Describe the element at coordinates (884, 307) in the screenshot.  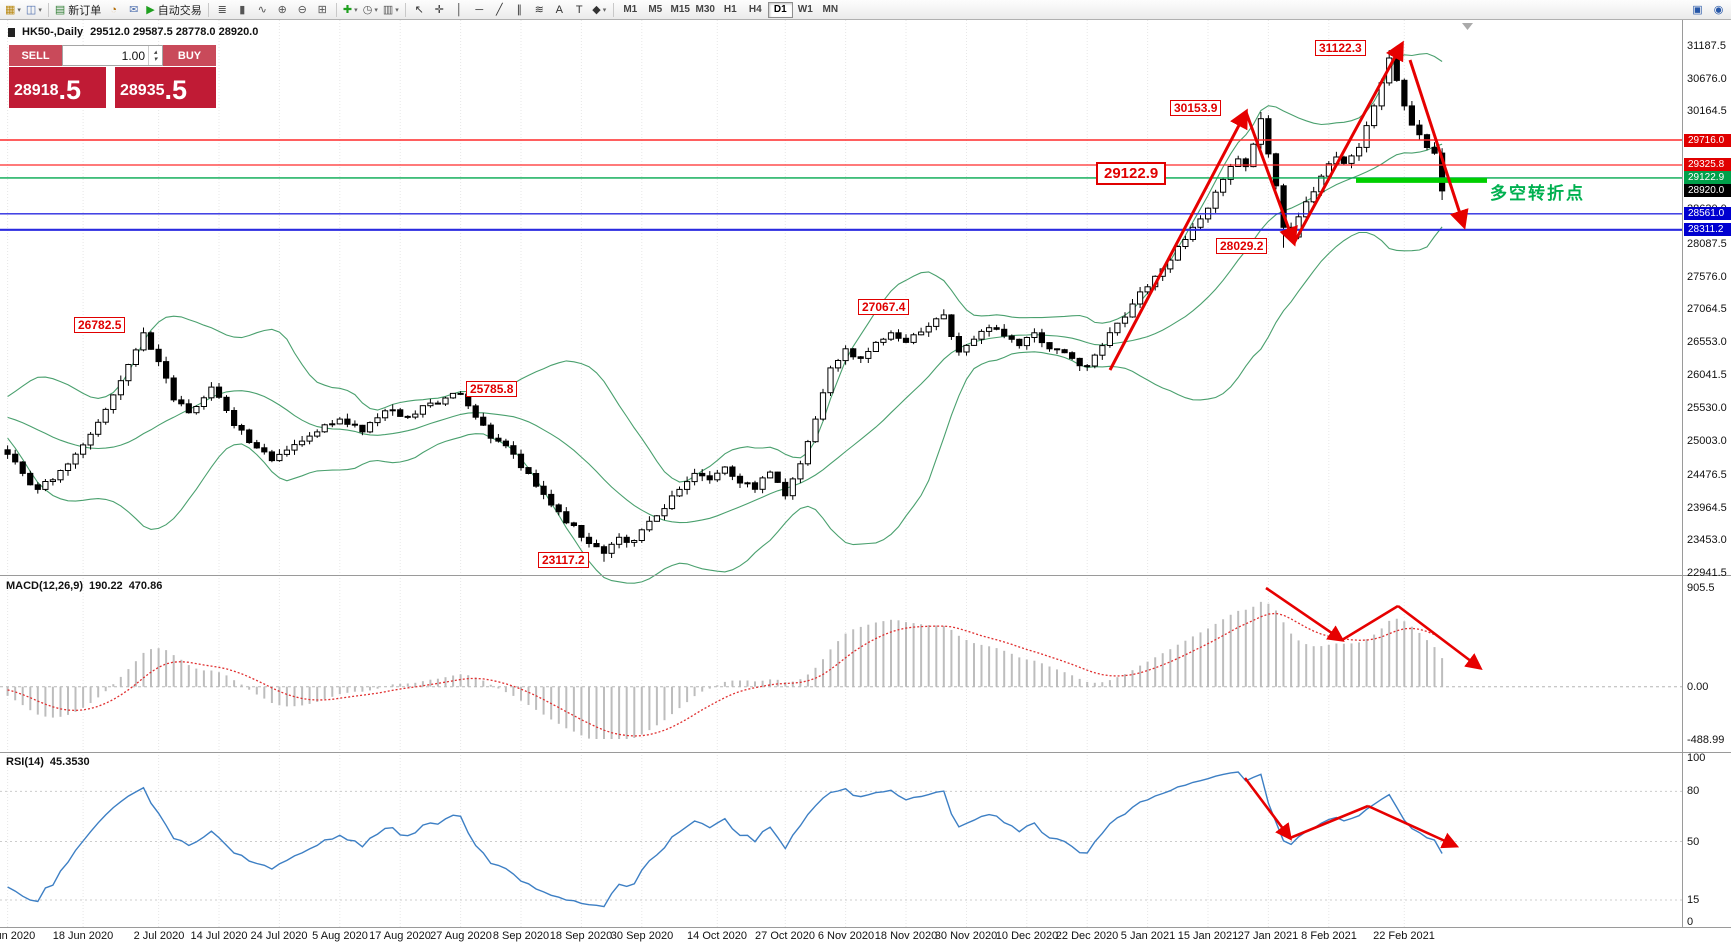
I see `price-annotation: 27067.4` at that location.